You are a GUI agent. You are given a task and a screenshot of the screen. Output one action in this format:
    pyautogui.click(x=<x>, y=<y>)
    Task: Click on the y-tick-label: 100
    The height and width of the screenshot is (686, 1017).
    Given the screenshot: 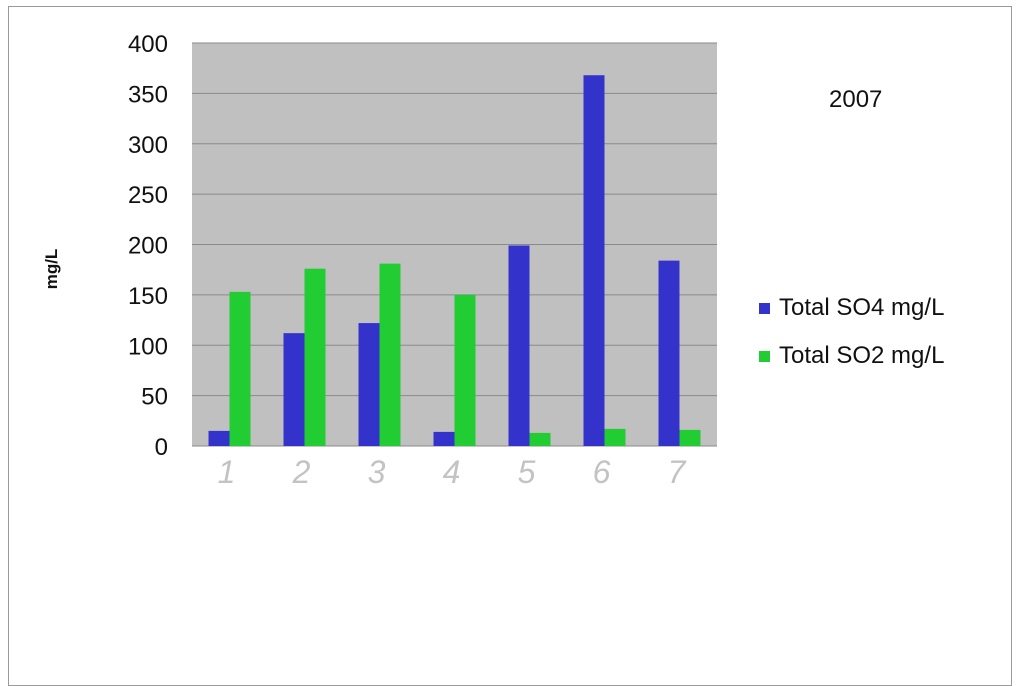 What is the action you would take?
    pyautogui.click(x=148, y=346)
    